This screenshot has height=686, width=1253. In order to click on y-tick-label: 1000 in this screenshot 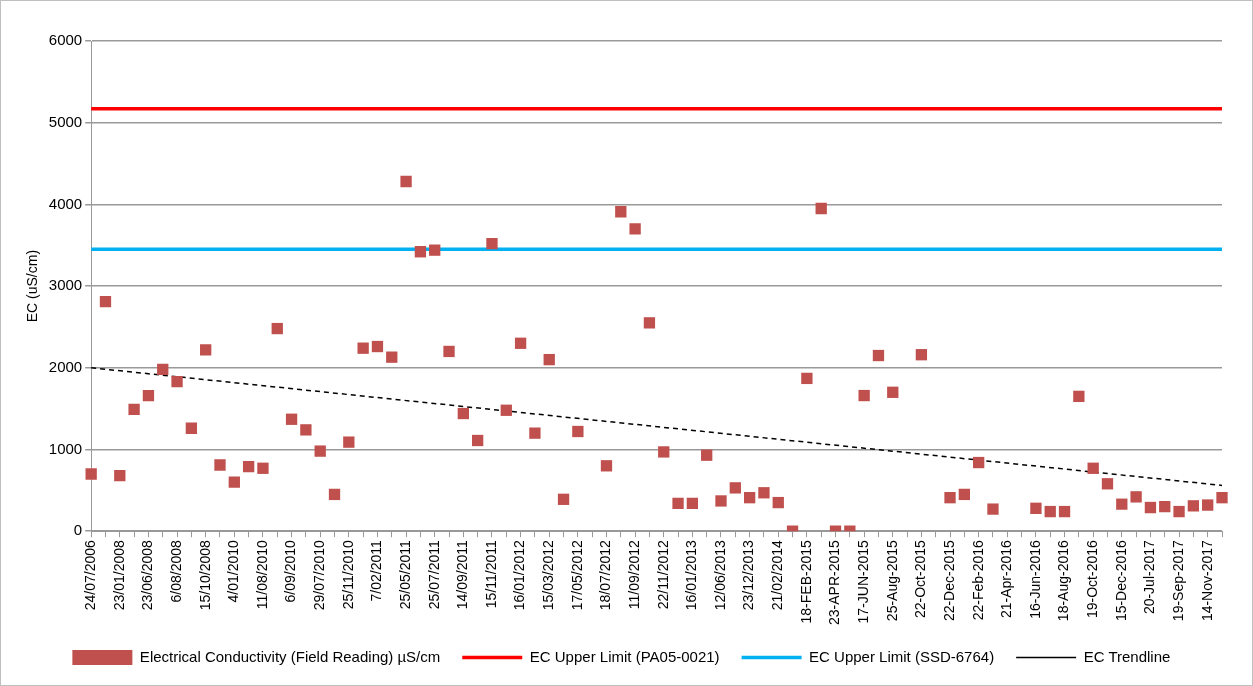, I will do `click(65, 448)`.